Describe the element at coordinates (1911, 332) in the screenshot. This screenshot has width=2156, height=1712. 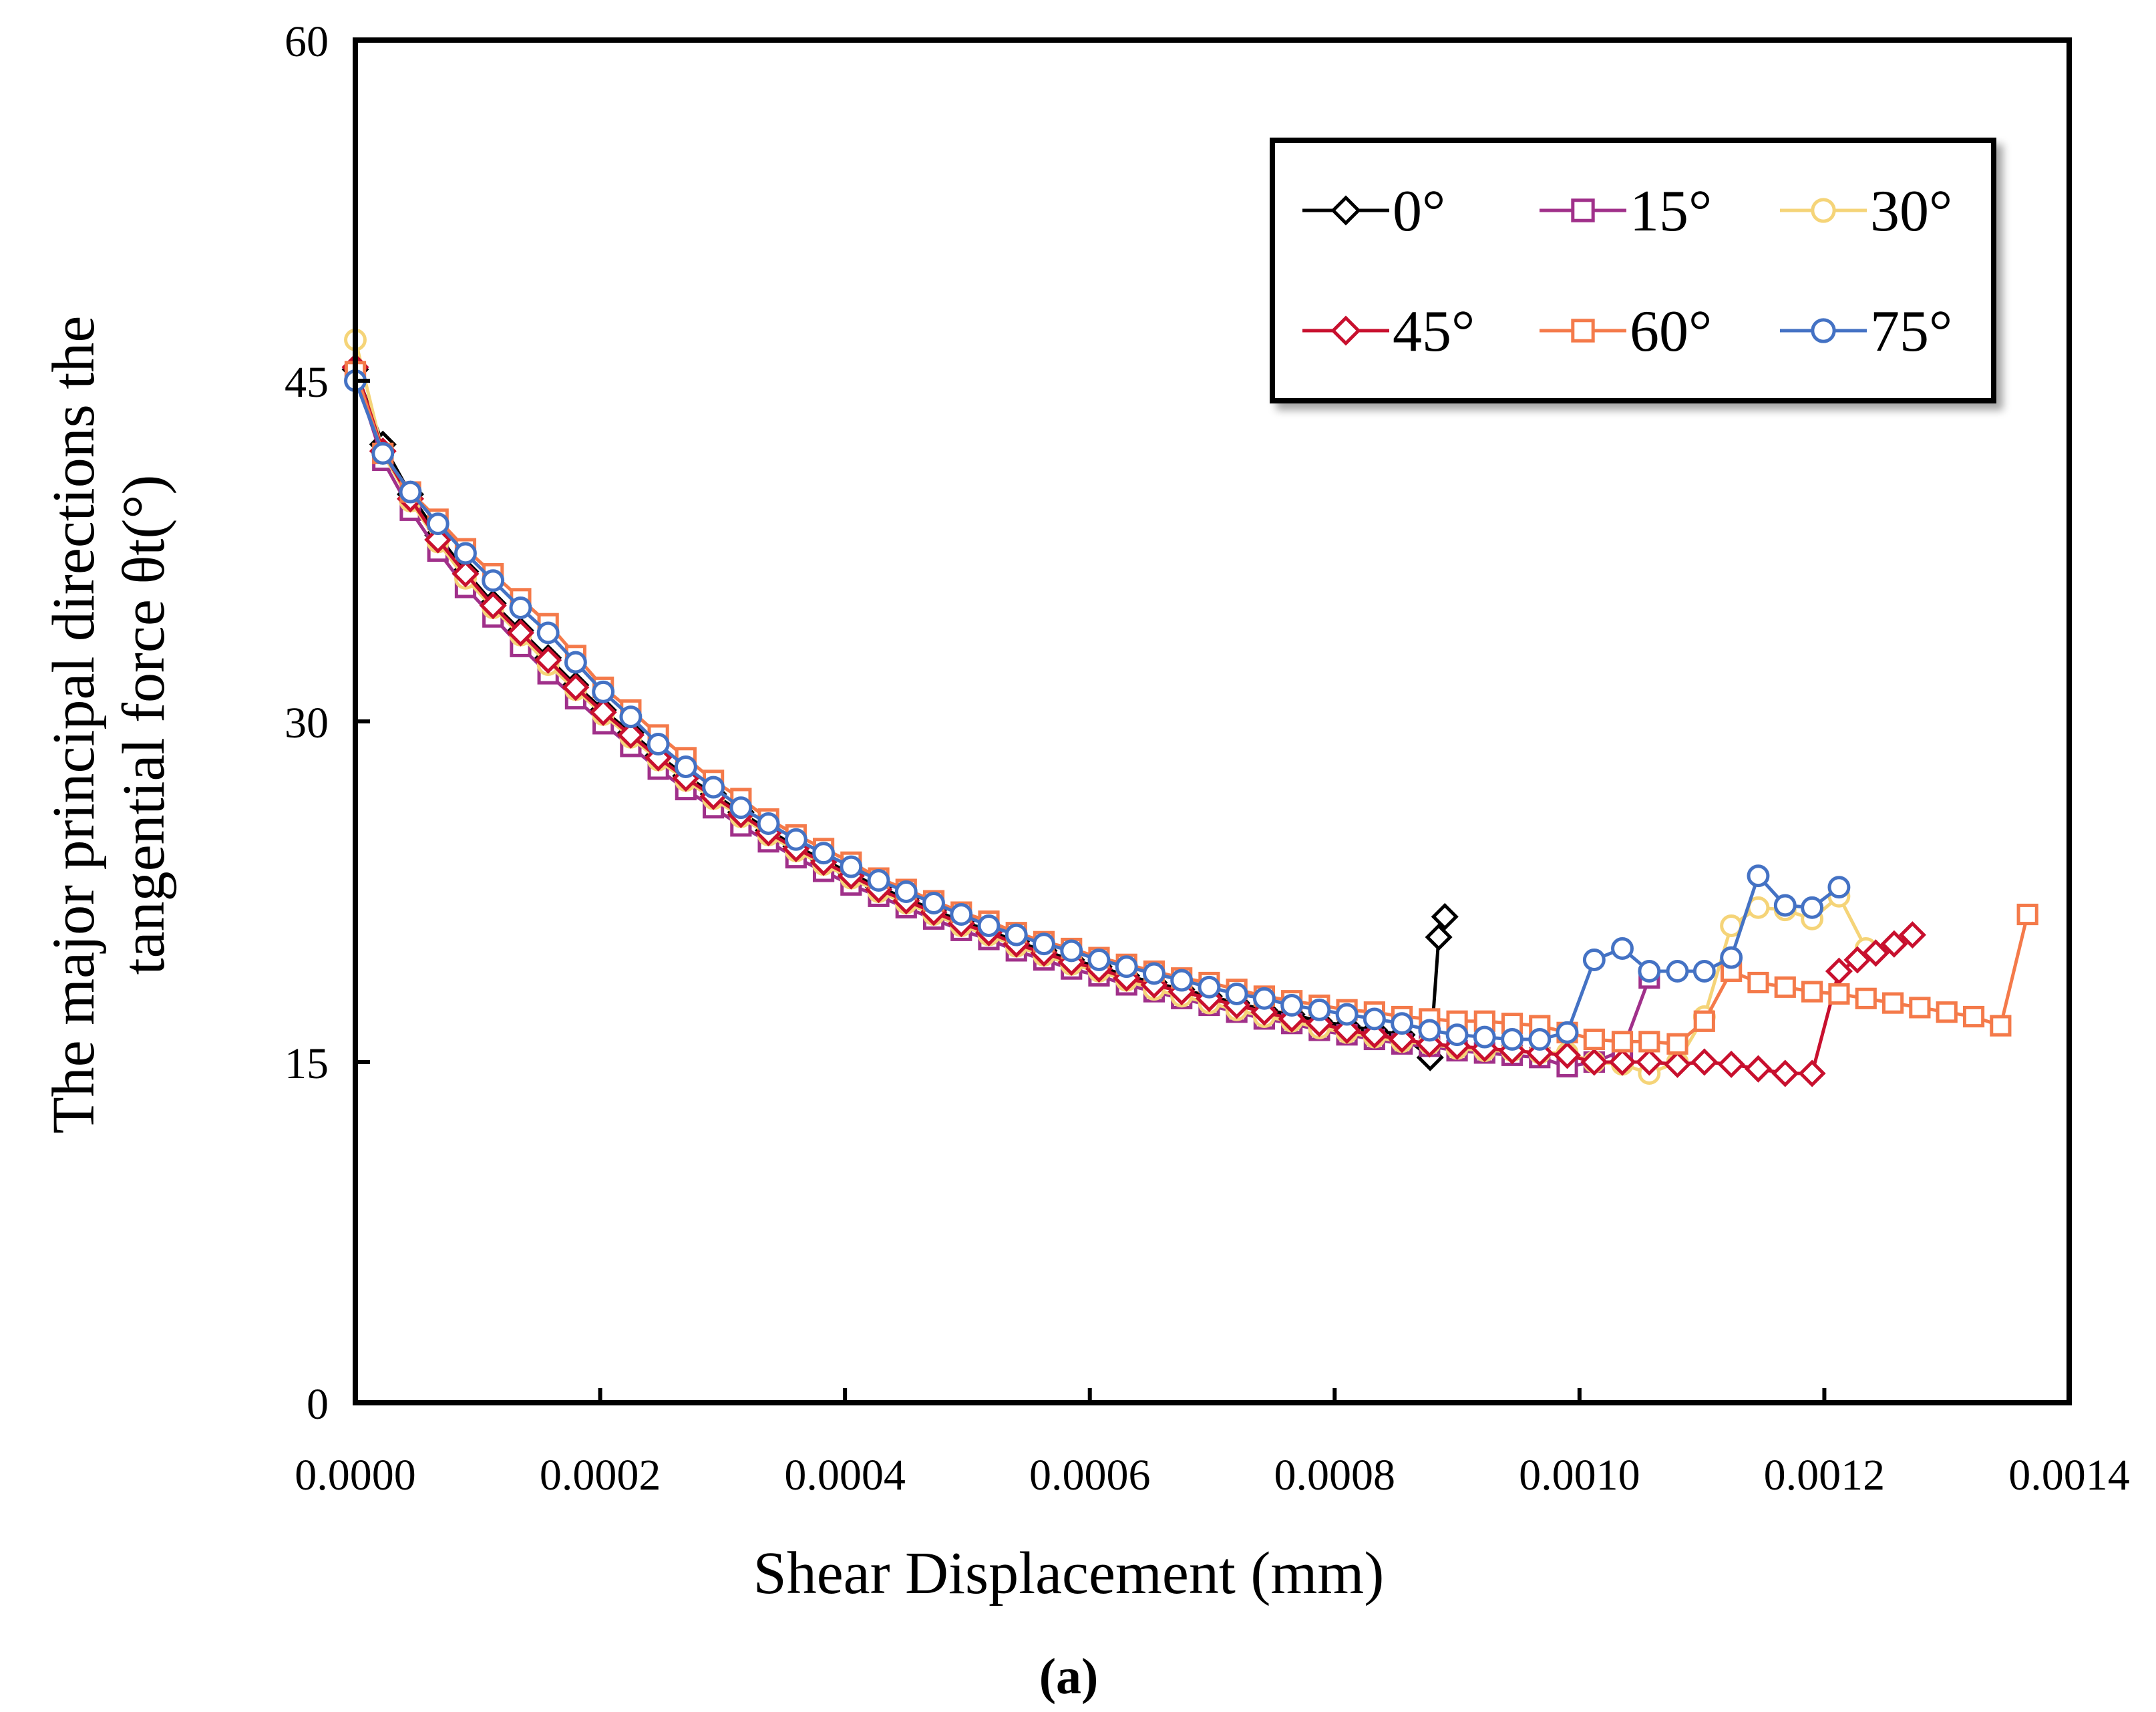
I see `legend-label: 75°` at that location.